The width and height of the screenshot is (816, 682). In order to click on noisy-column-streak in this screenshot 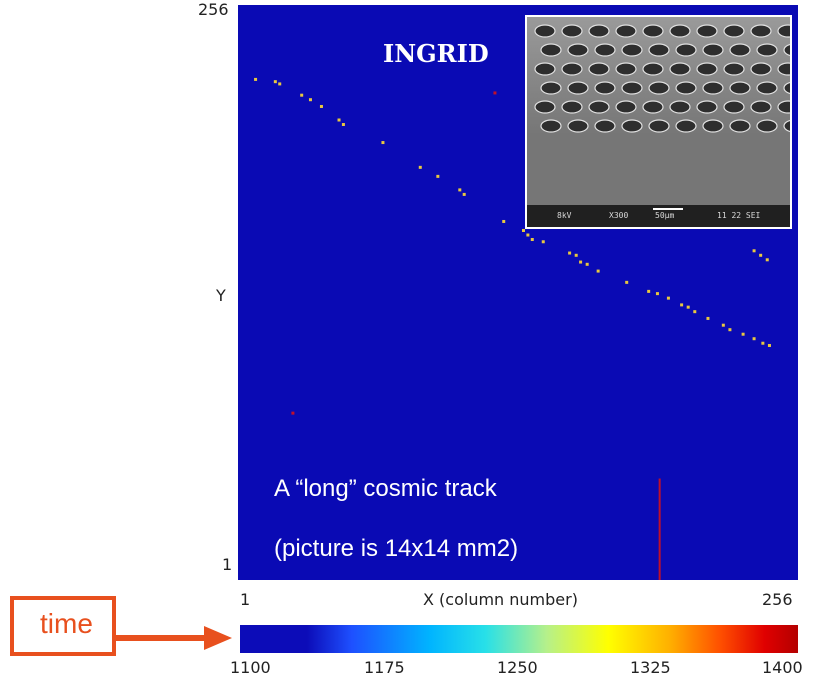, I will do `click(659, 529)`.